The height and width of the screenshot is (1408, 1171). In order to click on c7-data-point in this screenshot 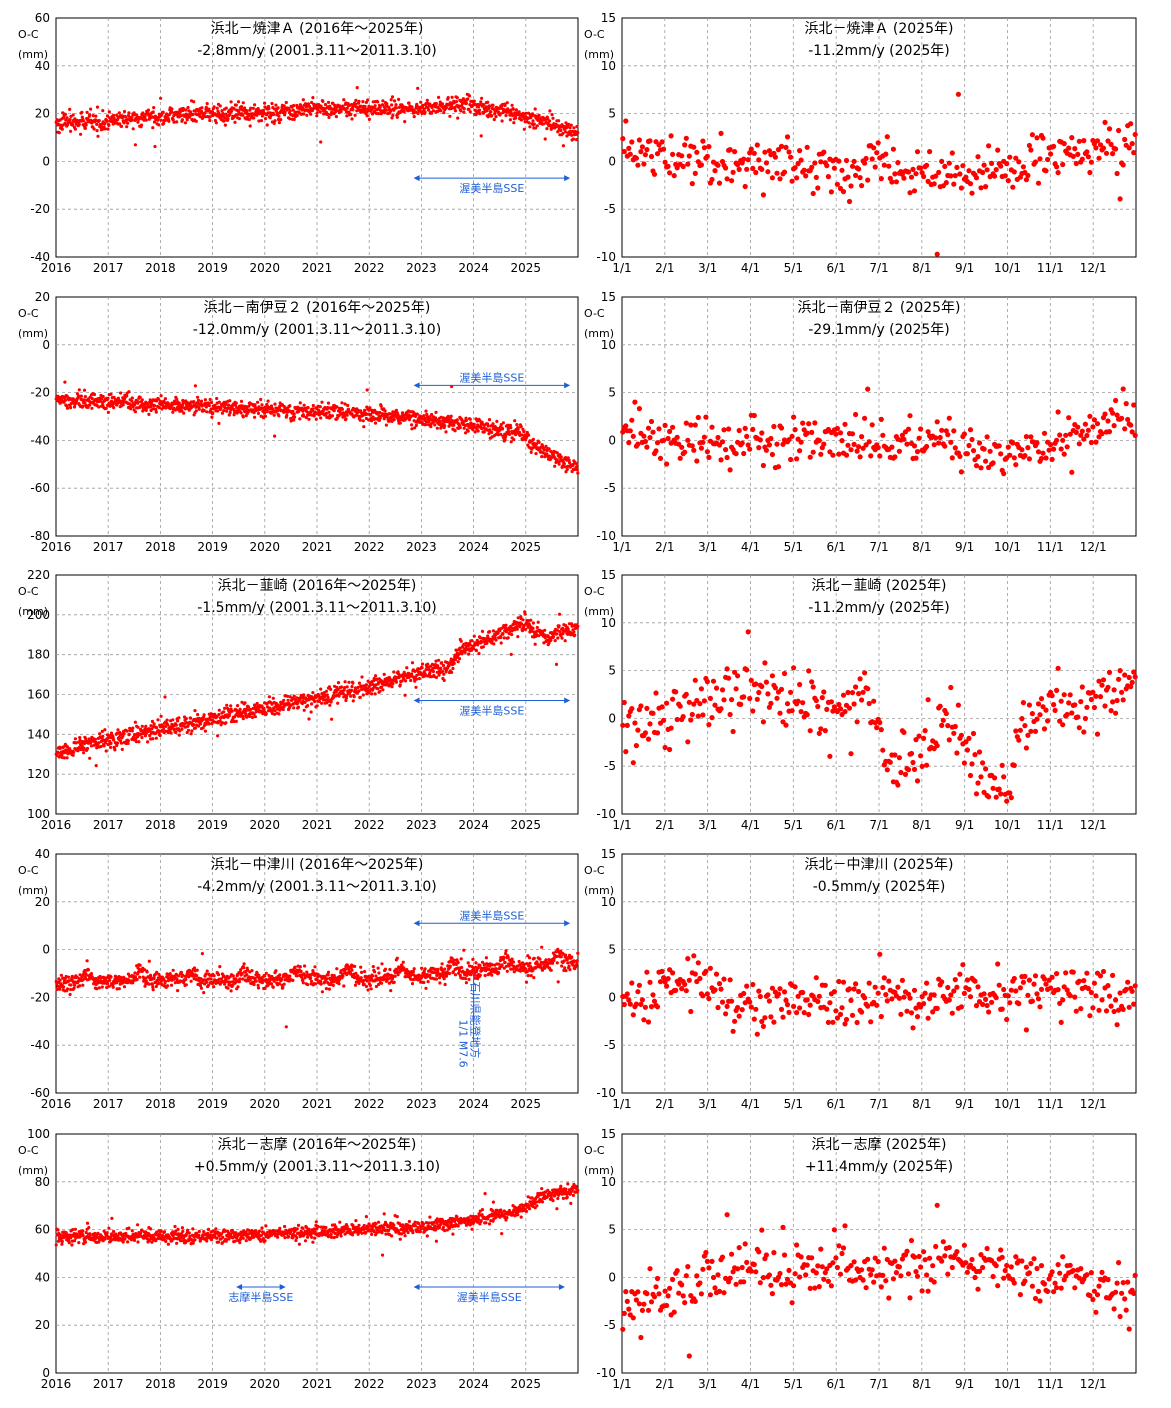, I will do `click(91, 974)`.